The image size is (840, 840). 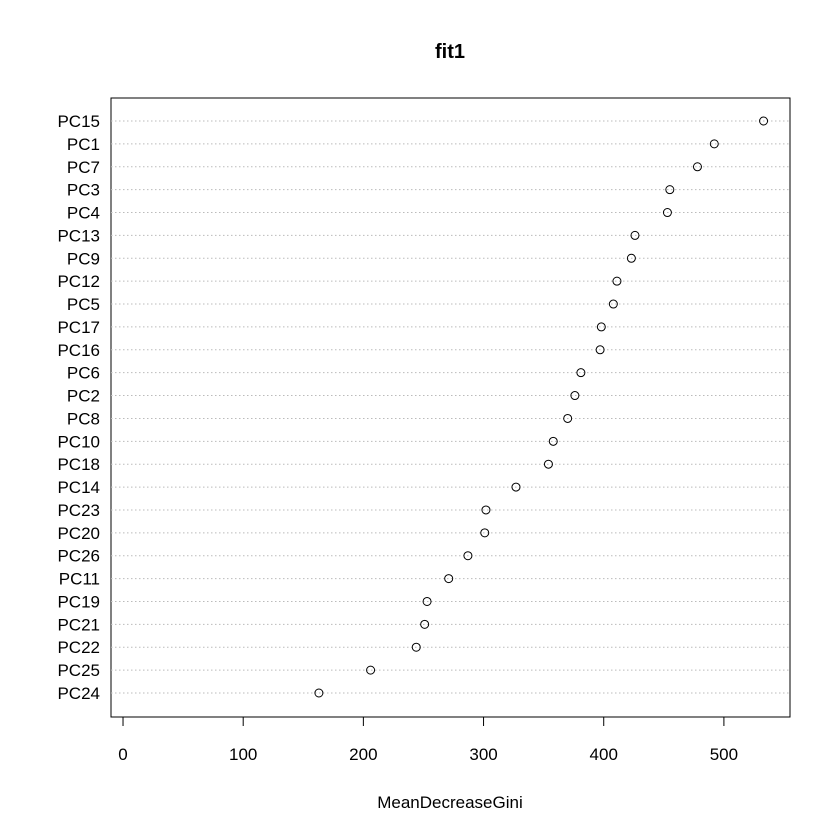 What do you see at coordinates (428, 740) in the screenshot?
I see `x-axis: 0 100 200 300 400 500` at bounding box center [428, 740].